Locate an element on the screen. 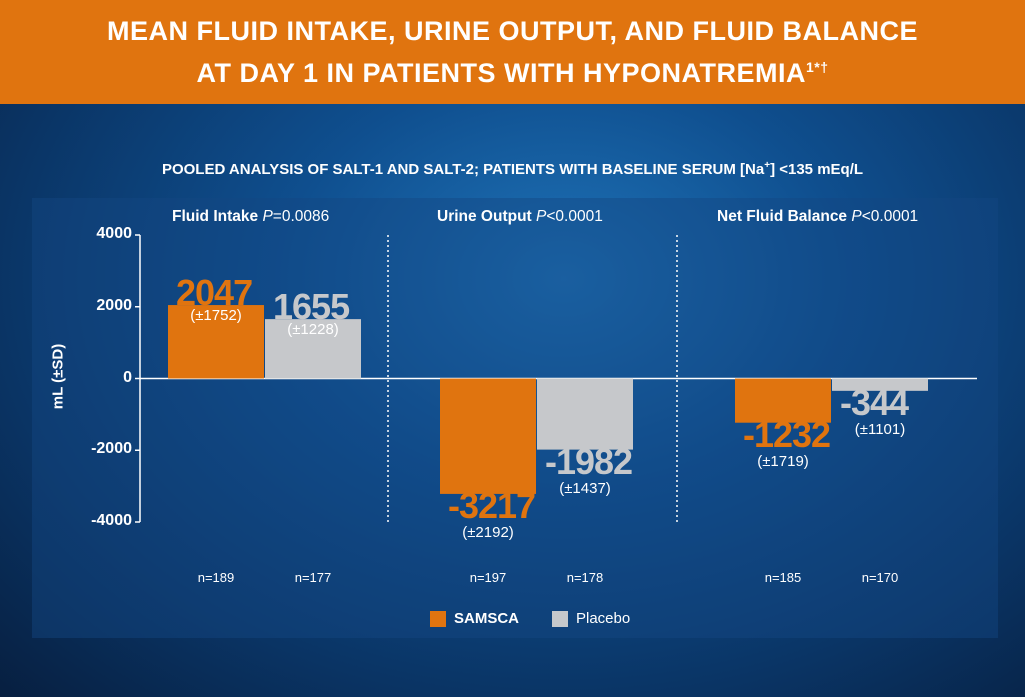 The width and height of the screenshot is (1025, 697). data-label-samsca: 2047 is located at coordinates (214, 293).